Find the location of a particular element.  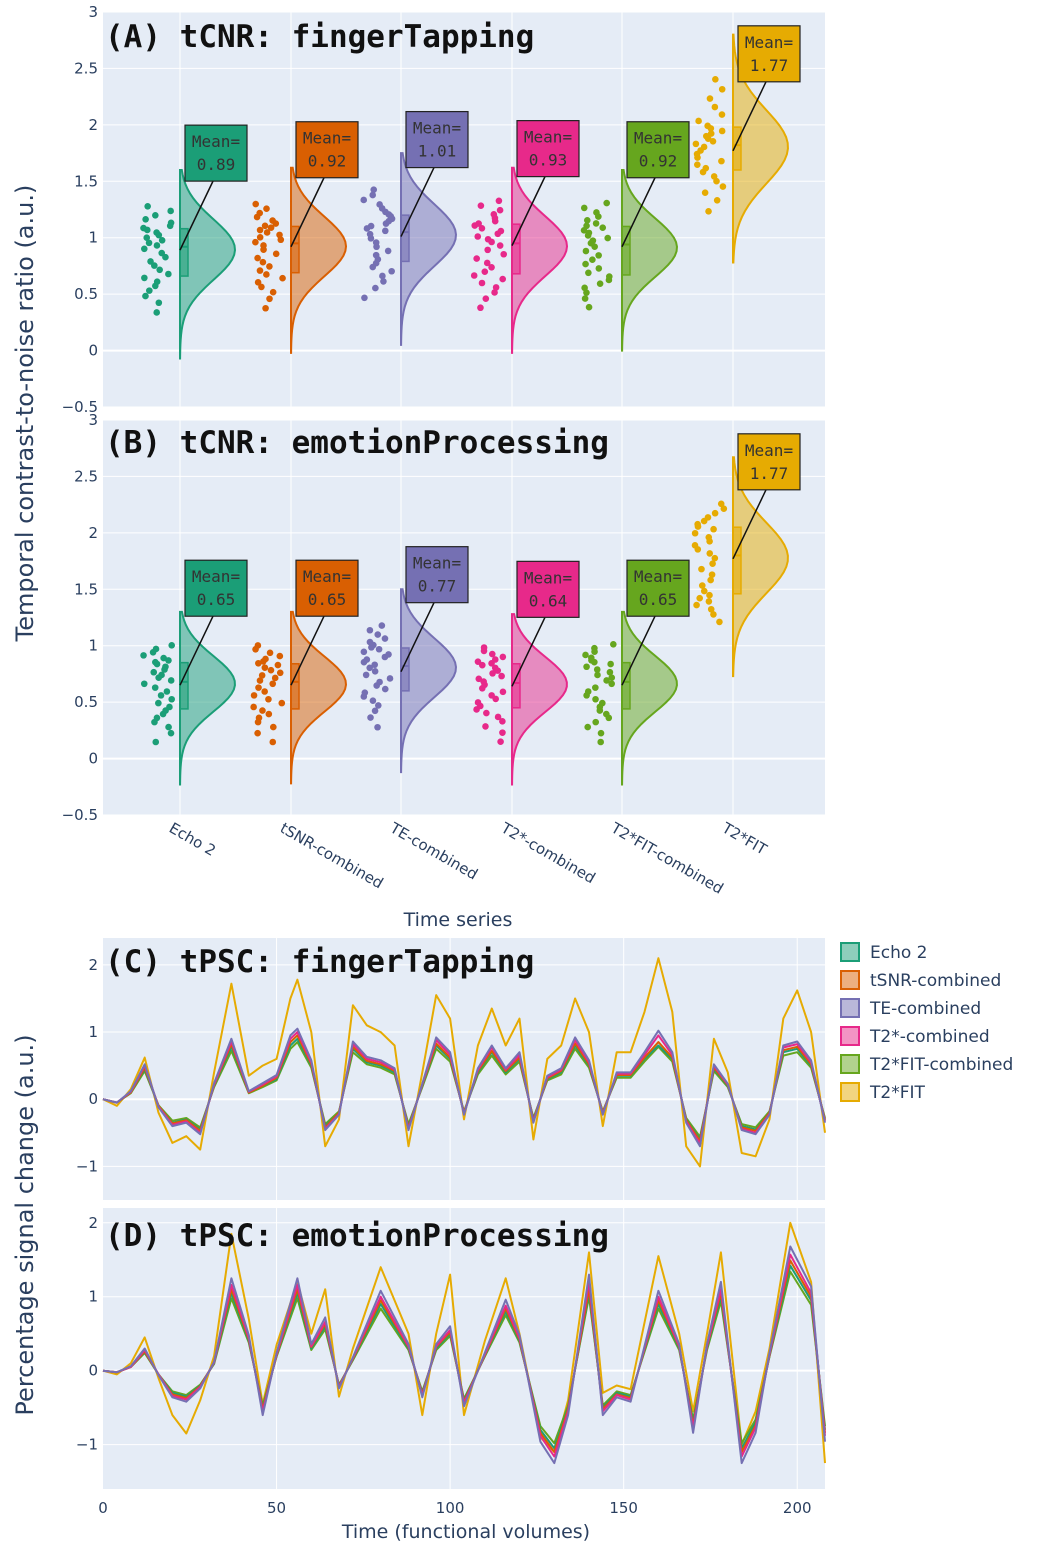

legend-item-t2starfit: T2*FIT is located at coordinates (882, 1092).